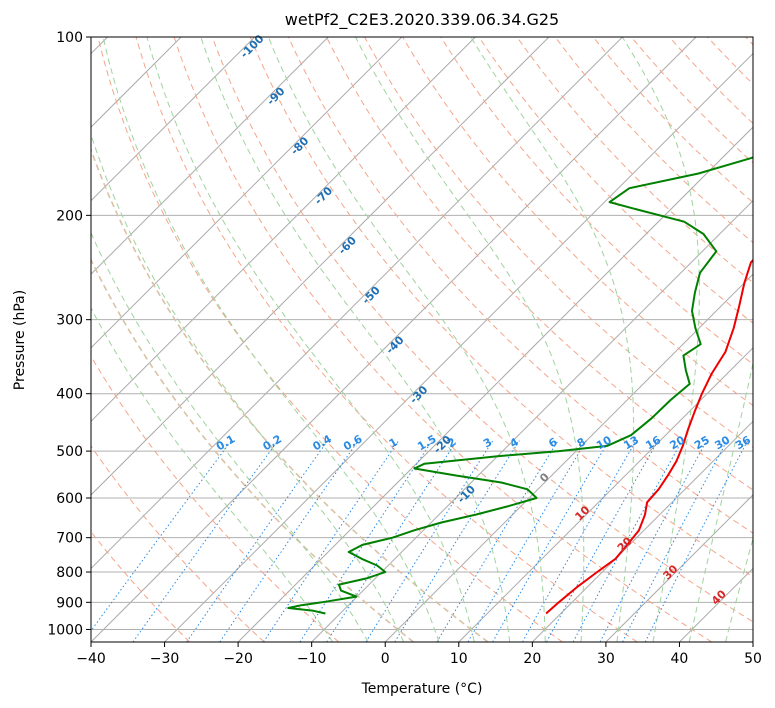  What do you see at coordinates (606, 659) in the screenshot?
I see `x-tick-label: 30` at bounding box center [606, 659].